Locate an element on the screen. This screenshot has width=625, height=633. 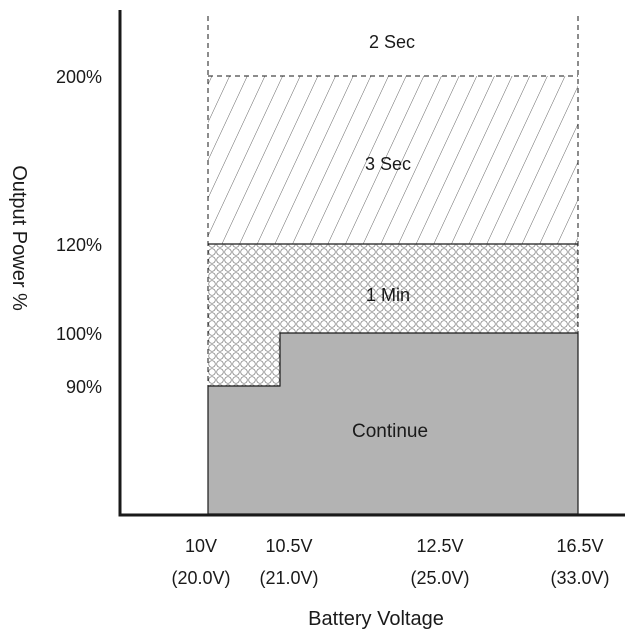
y-tick-120: 120% is located at coordinates (79, 245).